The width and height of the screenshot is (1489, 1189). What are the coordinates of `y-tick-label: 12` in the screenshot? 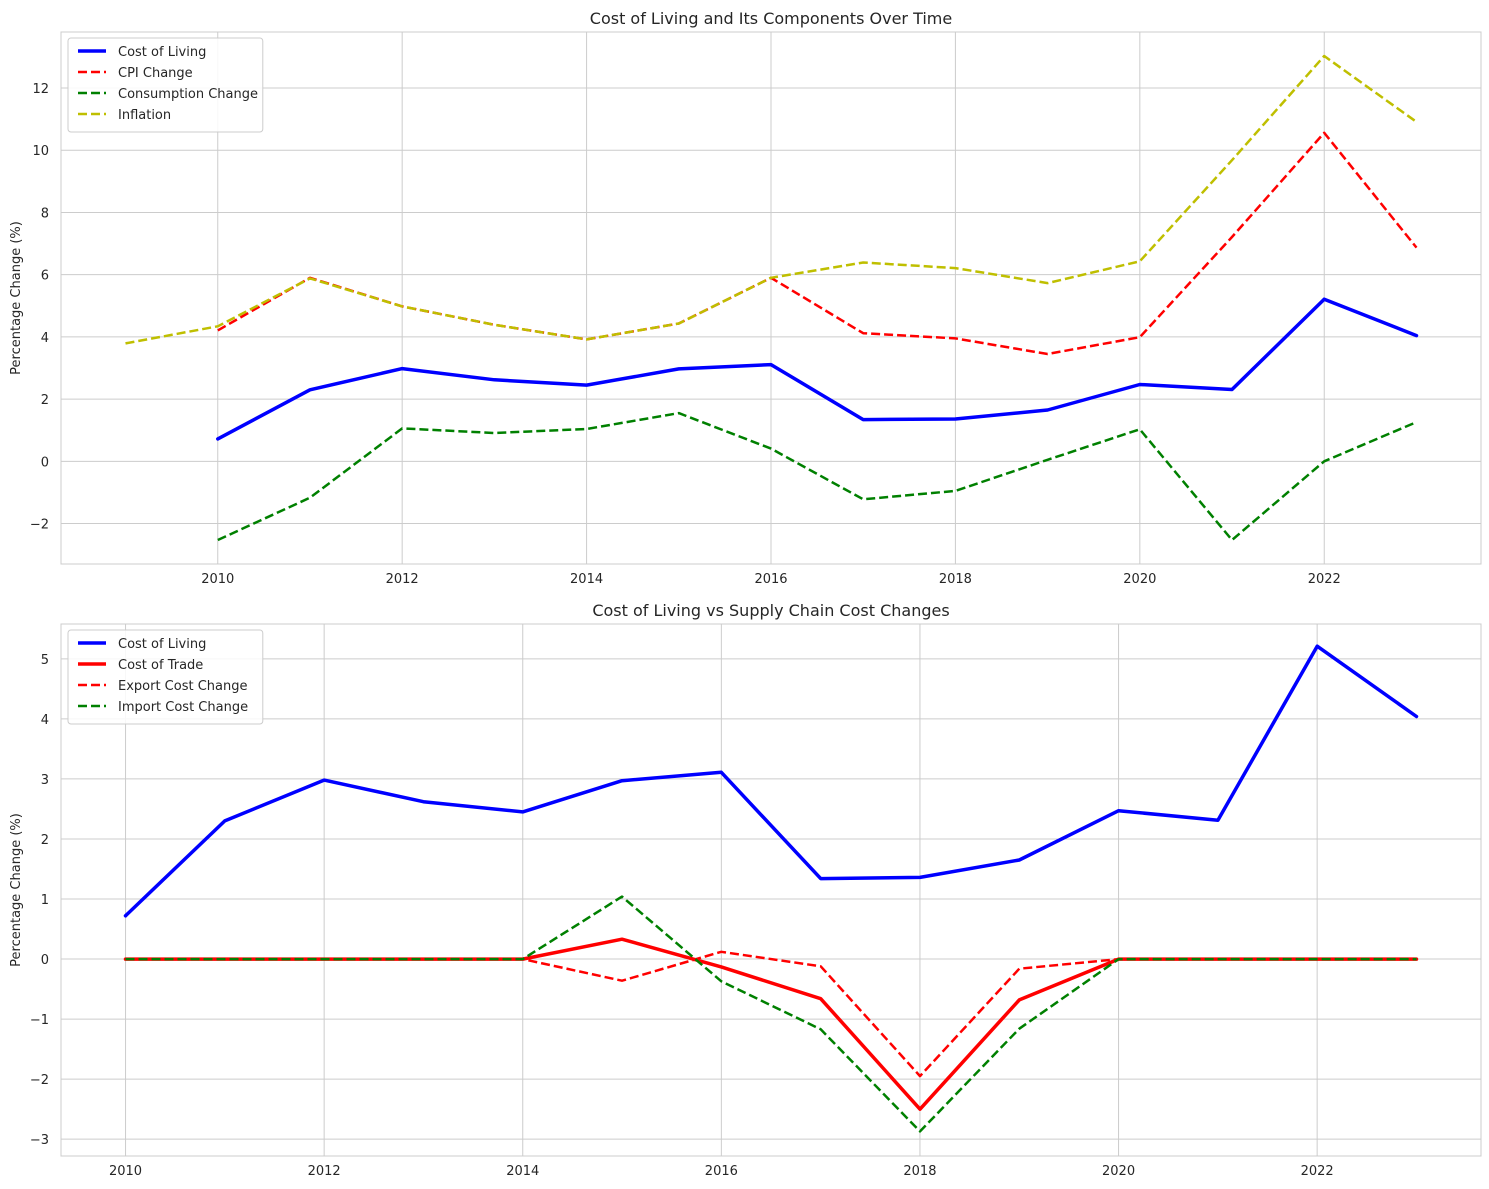 It's located at (40, 89).